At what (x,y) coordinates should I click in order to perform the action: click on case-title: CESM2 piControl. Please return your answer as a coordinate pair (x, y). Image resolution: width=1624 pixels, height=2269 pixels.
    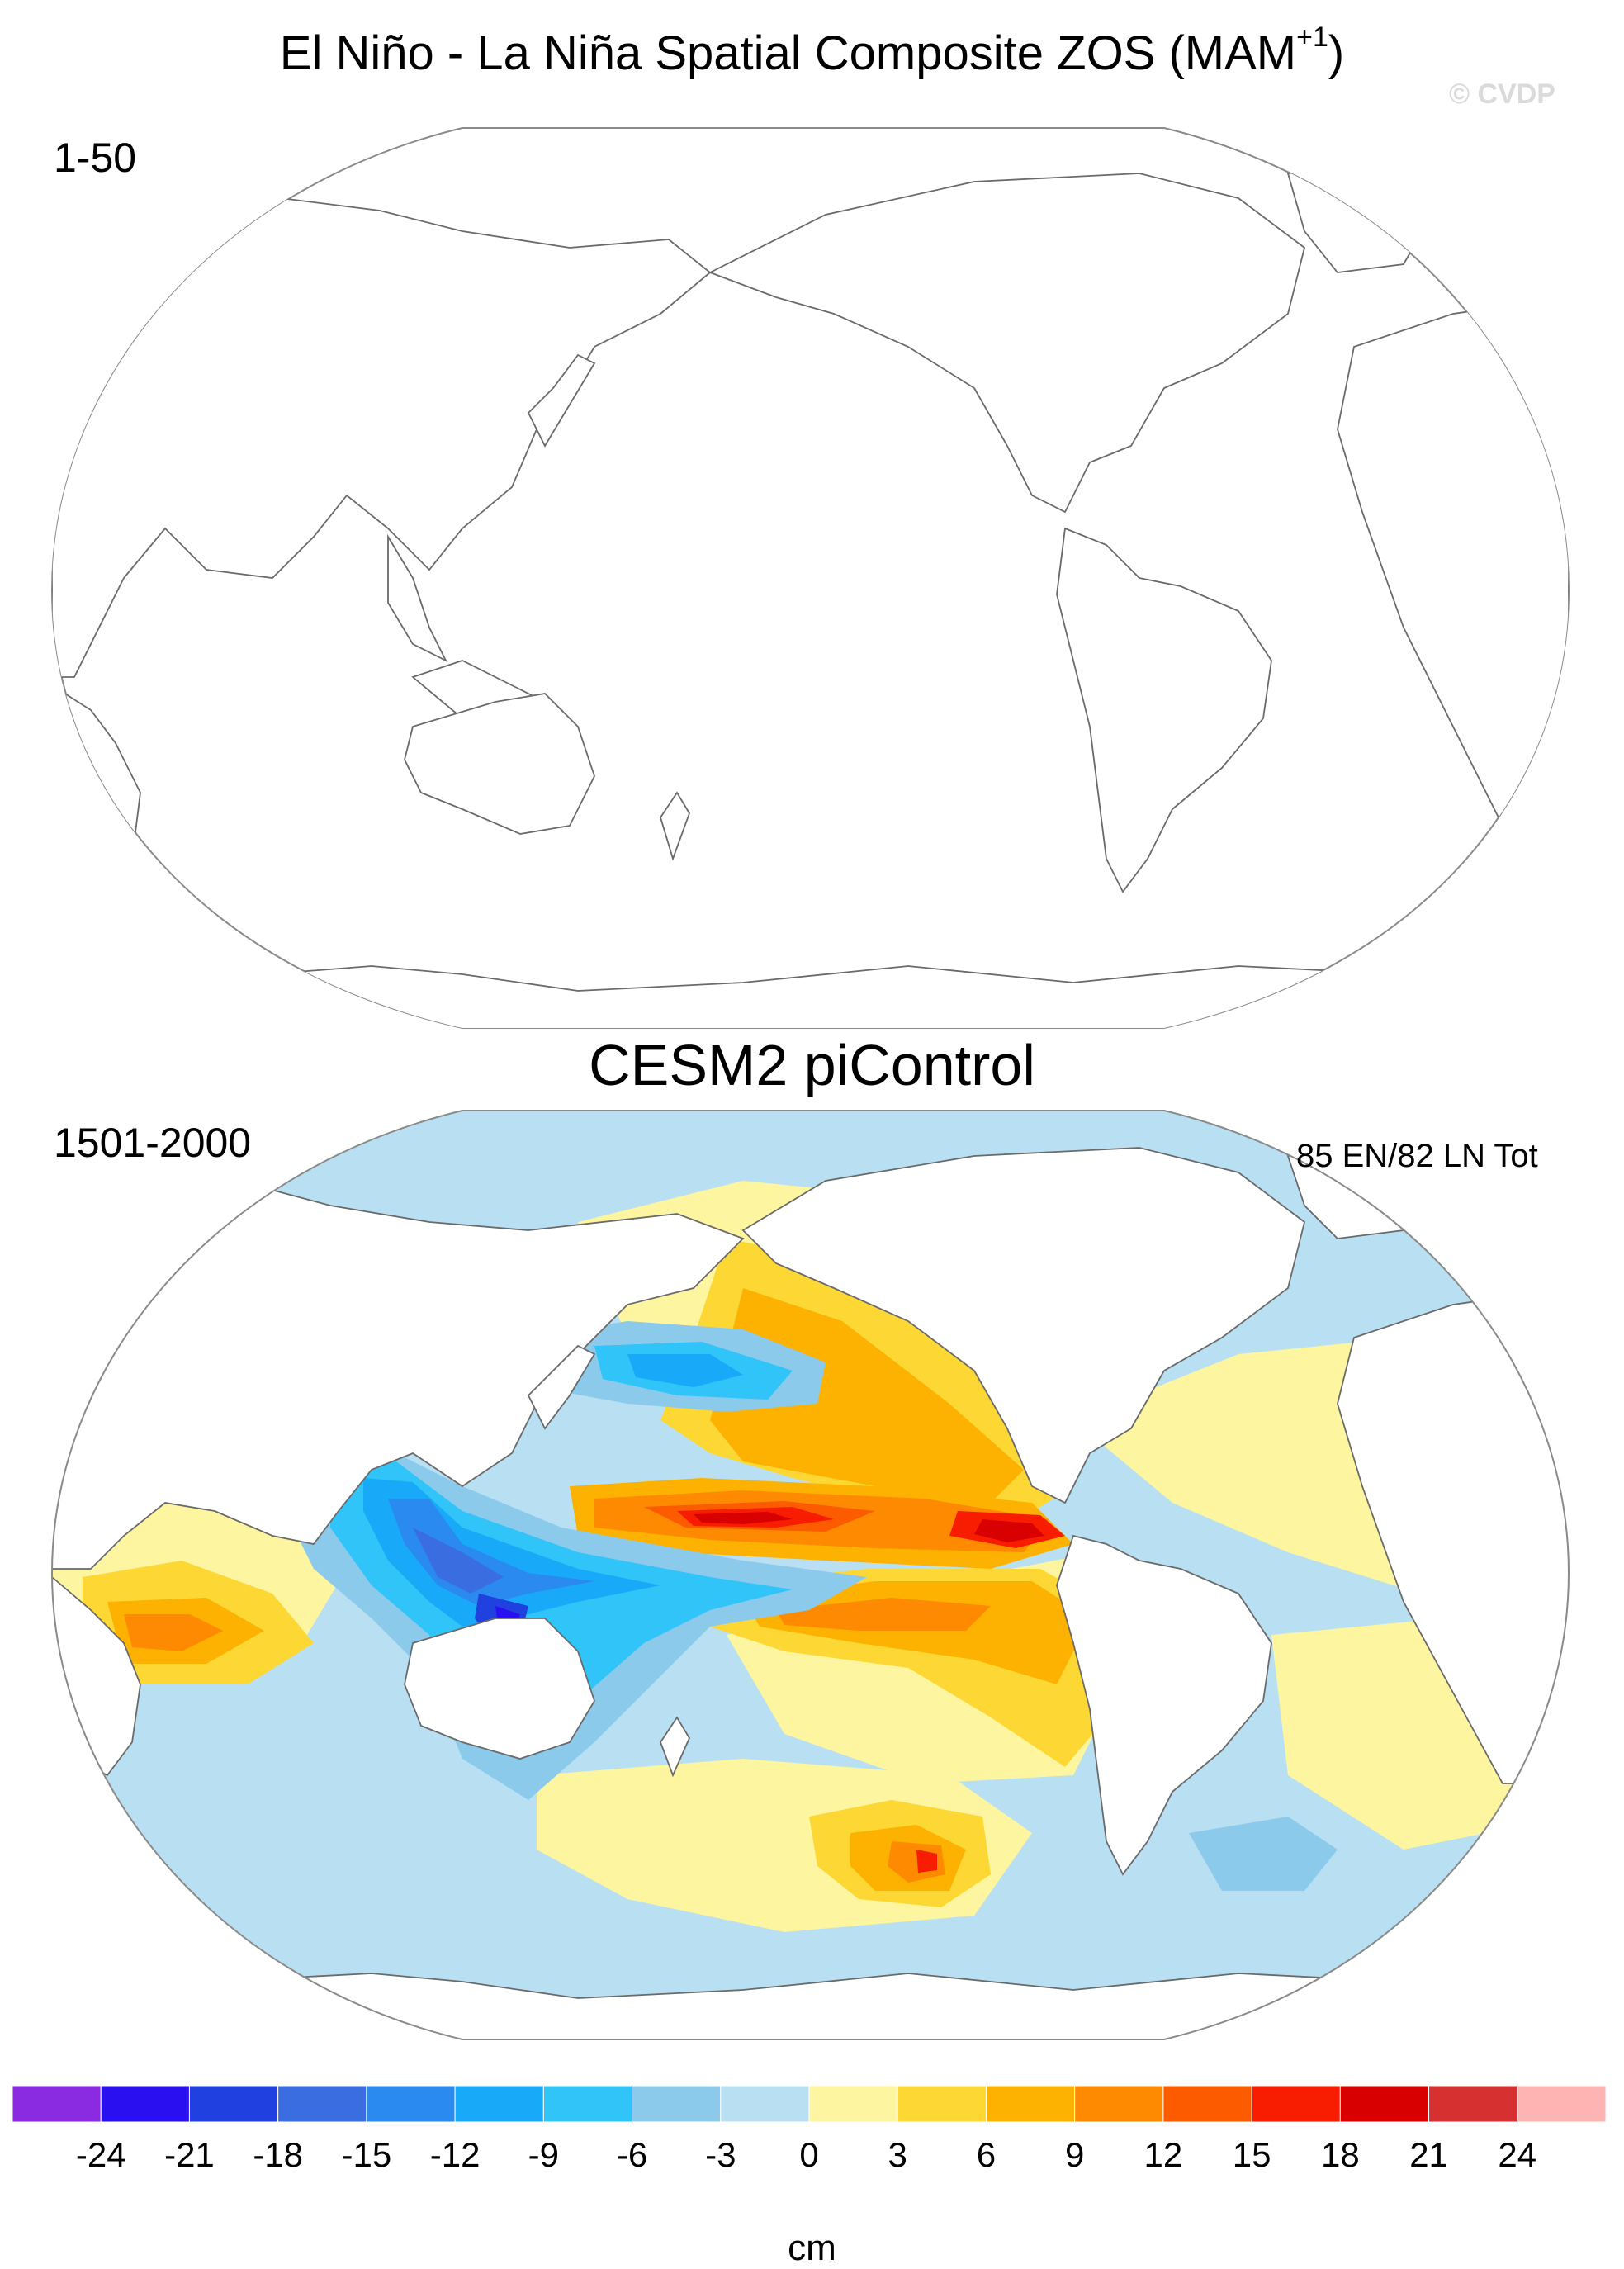
    Looking at the image, I should click on (812, 1065).